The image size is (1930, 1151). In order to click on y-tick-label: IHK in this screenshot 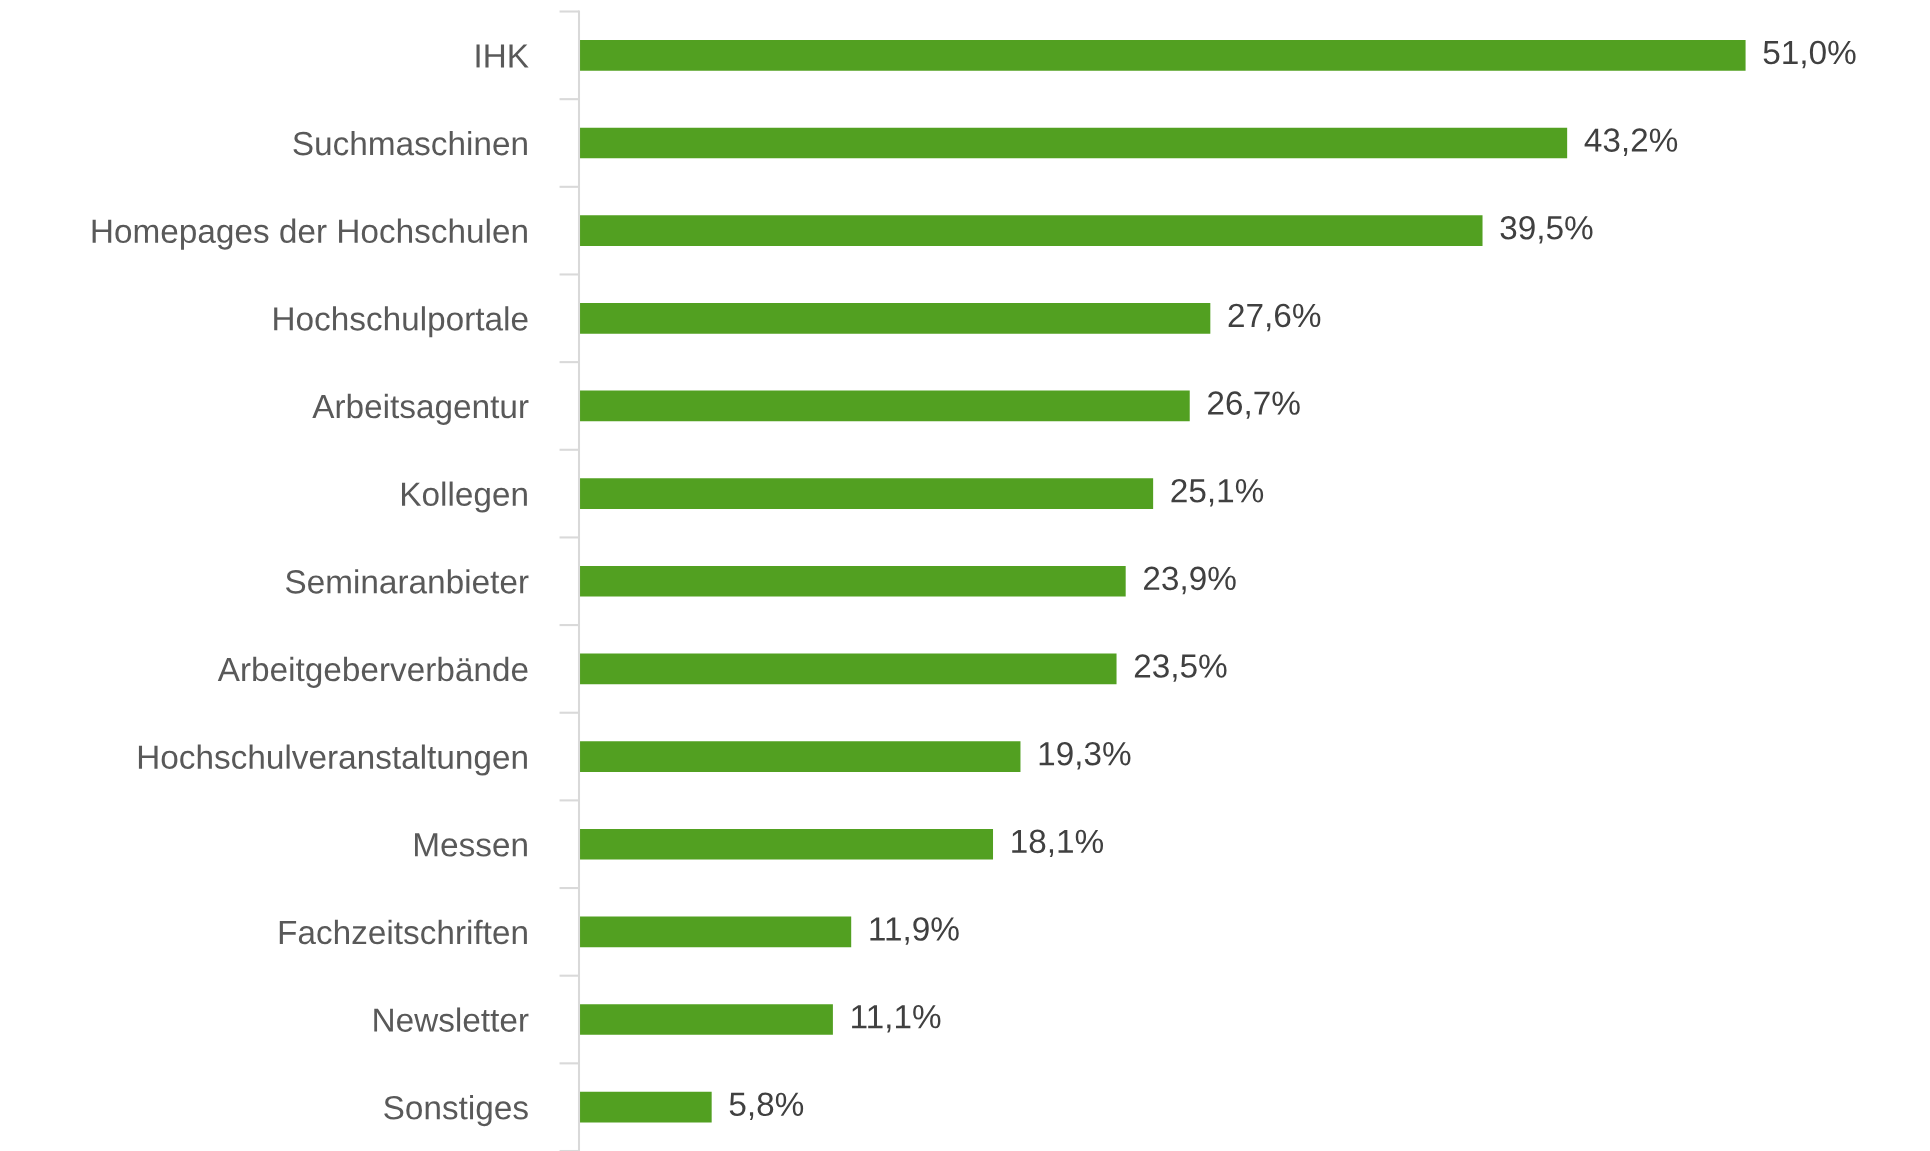, I will do `click(502, 56)`.